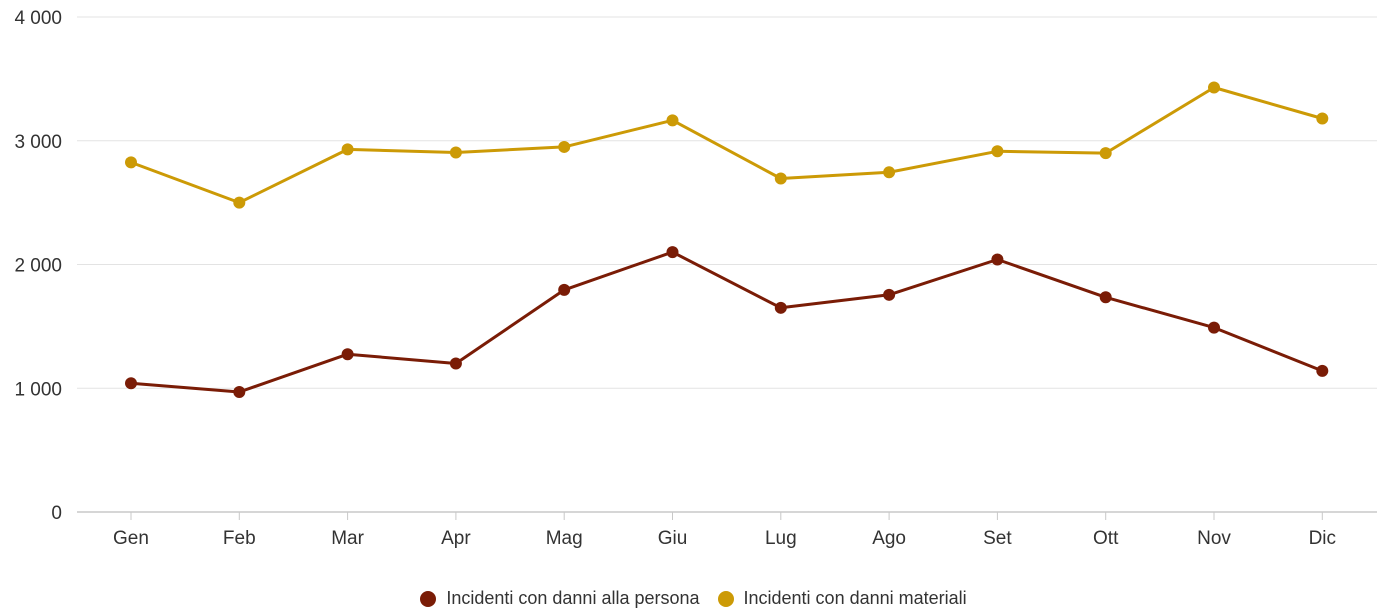 This screenshot has height=616, width=1387. Describe the element at coordinates (889, 538) in the screenshot. I see `x-tick-label: Ago` at that location.